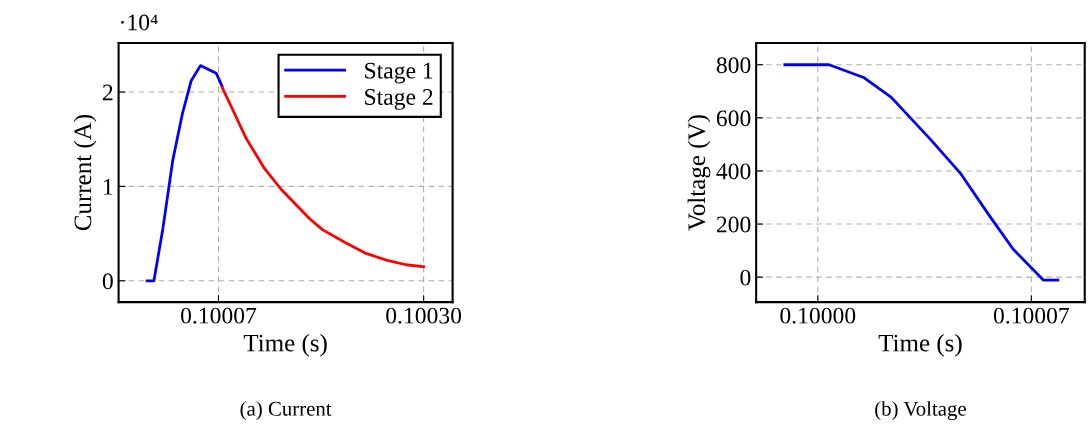  Describe the element at coordinates (733, 224) in the screenshot. I see `y-tick-label: 200` at that location.